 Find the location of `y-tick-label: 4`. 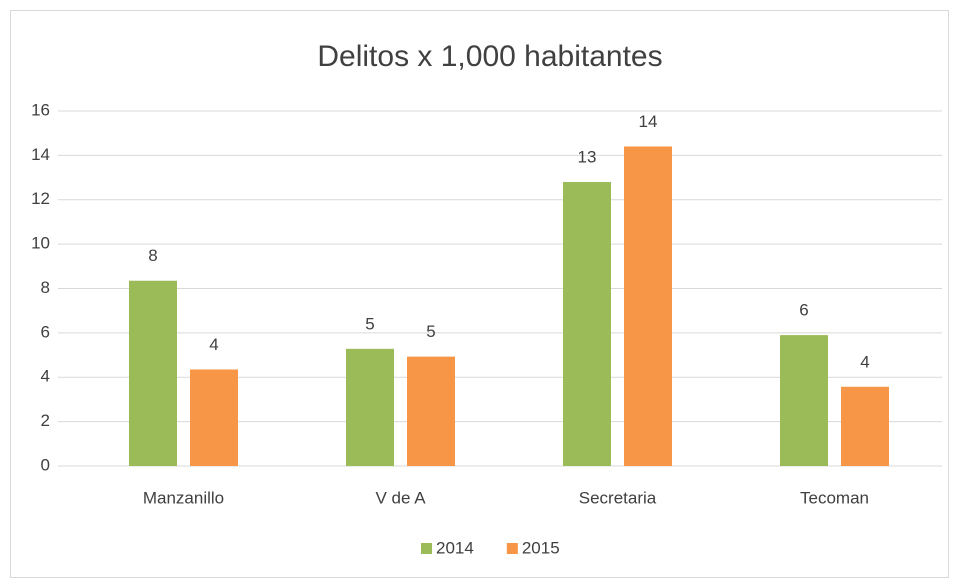

y-tick-label: 4 is located at coordinates (45, 376).